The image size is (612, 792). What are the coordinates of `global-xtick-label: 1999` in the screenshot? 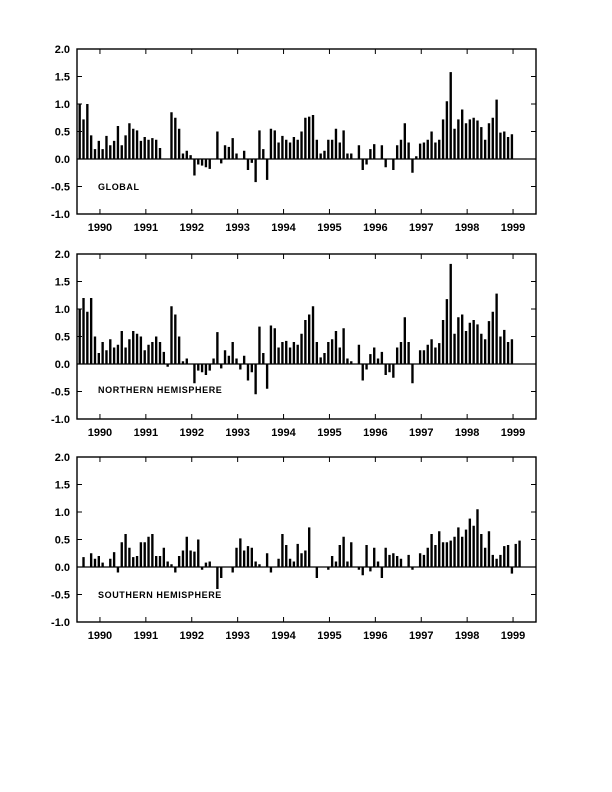 It's located at (513, 228).